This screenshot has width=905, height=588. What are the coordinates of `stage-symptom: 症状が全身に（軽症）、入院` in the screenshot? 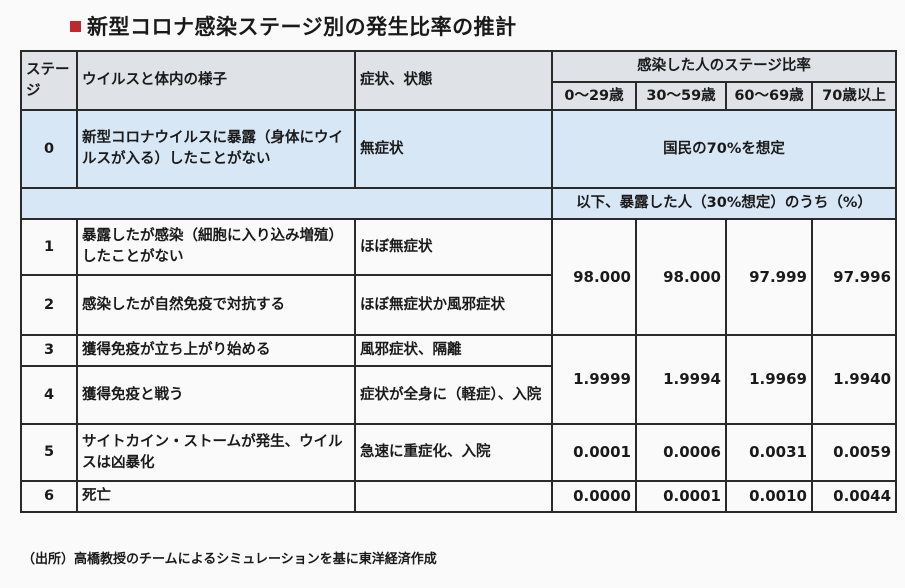 It's located at (453, 395).